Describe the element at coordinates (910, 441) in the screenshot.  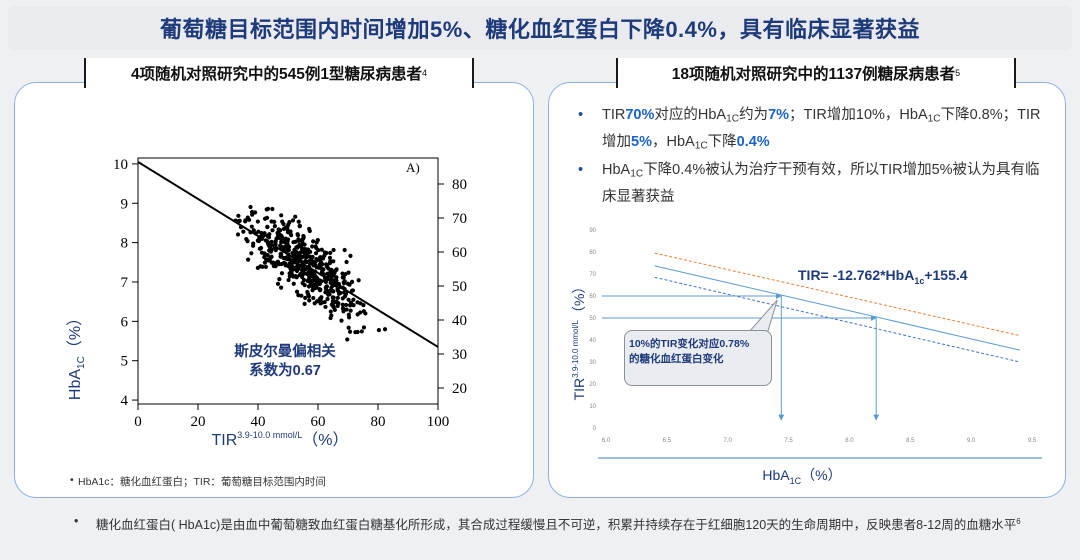
I see `x-tick-label: 8.5` at that location.